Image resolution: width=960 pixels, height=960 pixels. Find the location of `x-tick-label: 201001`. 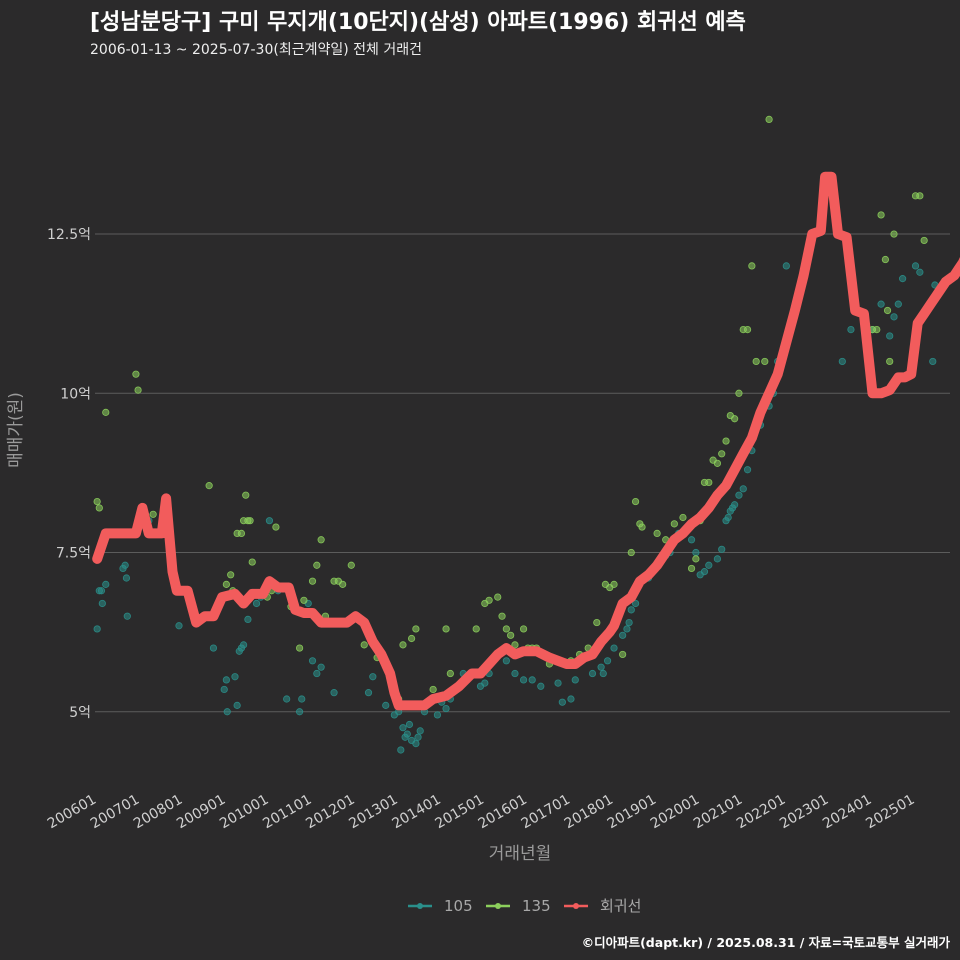

x-tick-label: 201001 is located at coordinates (244, 812).